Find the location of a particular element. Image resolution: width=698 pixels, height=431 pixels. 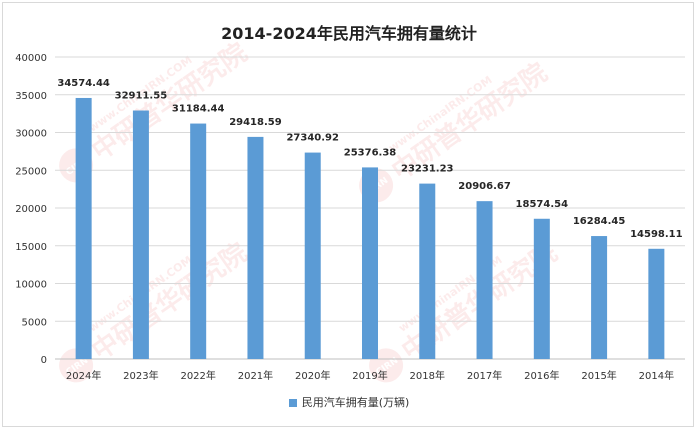

x-tick-label: 2019年 is located at coordinates (369, 375).